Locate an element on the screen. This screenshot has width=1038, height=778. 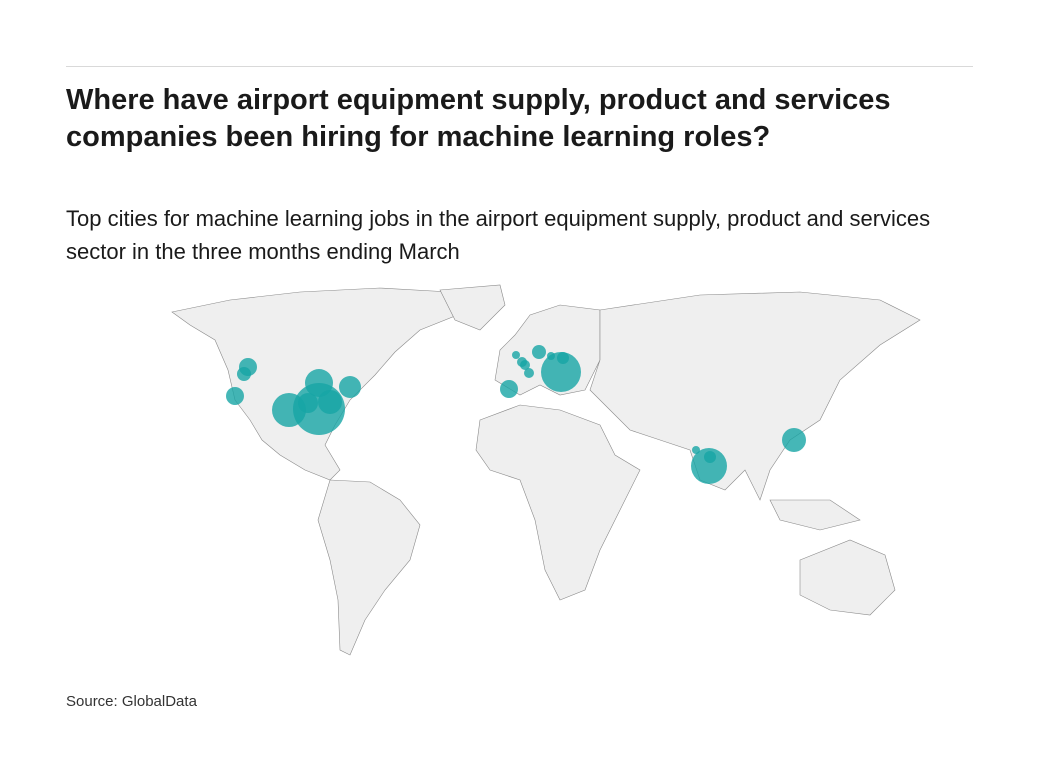
city-bubbles is located at coordinates (516, 414).